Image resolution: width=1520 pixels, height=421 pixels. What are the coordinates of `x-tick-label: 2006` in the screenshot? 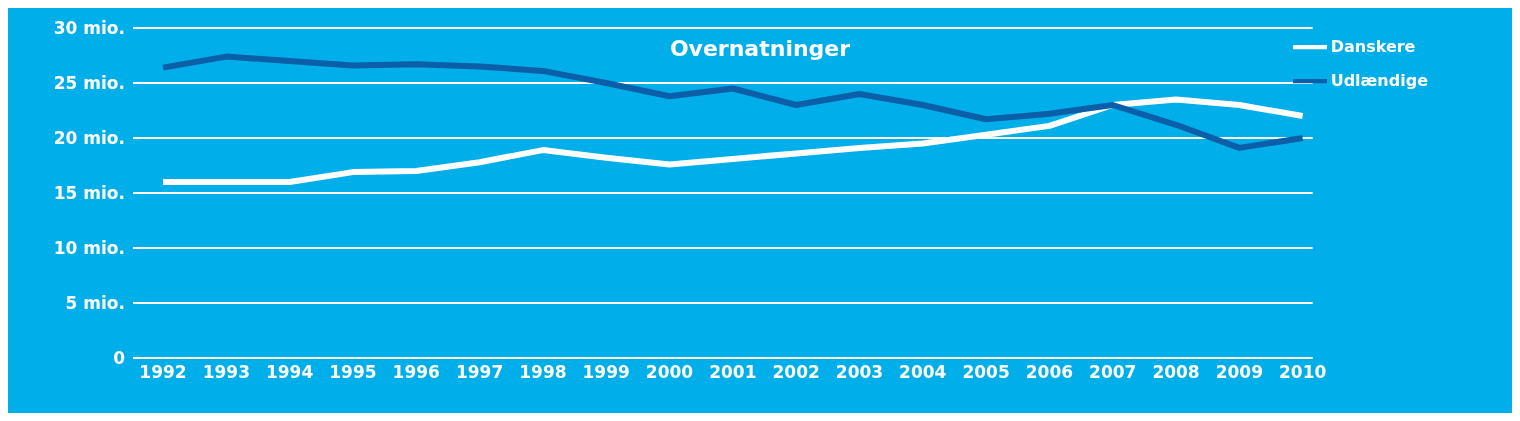 It's located at (1049, 372).